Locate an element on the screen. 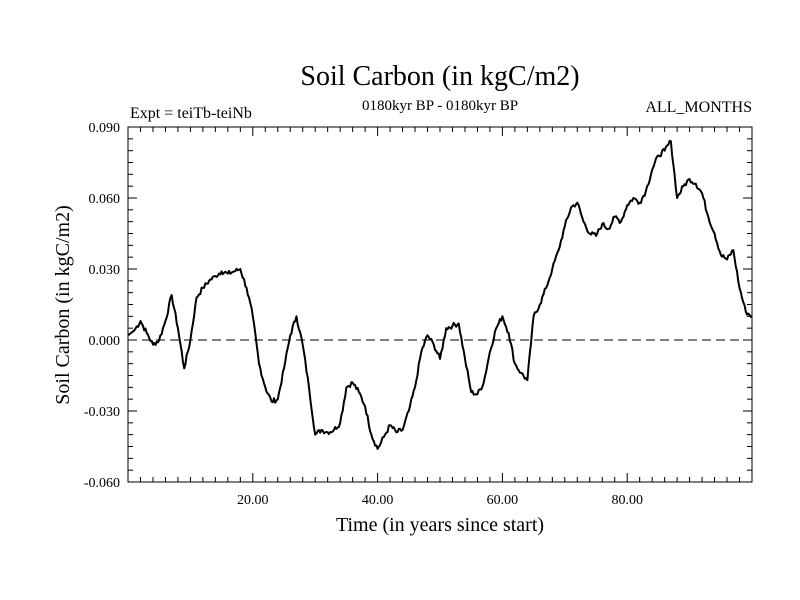 The height and width of the screenshot is (600, 800). y-tick-label: -0.030 is located at coordinates (102, 412).